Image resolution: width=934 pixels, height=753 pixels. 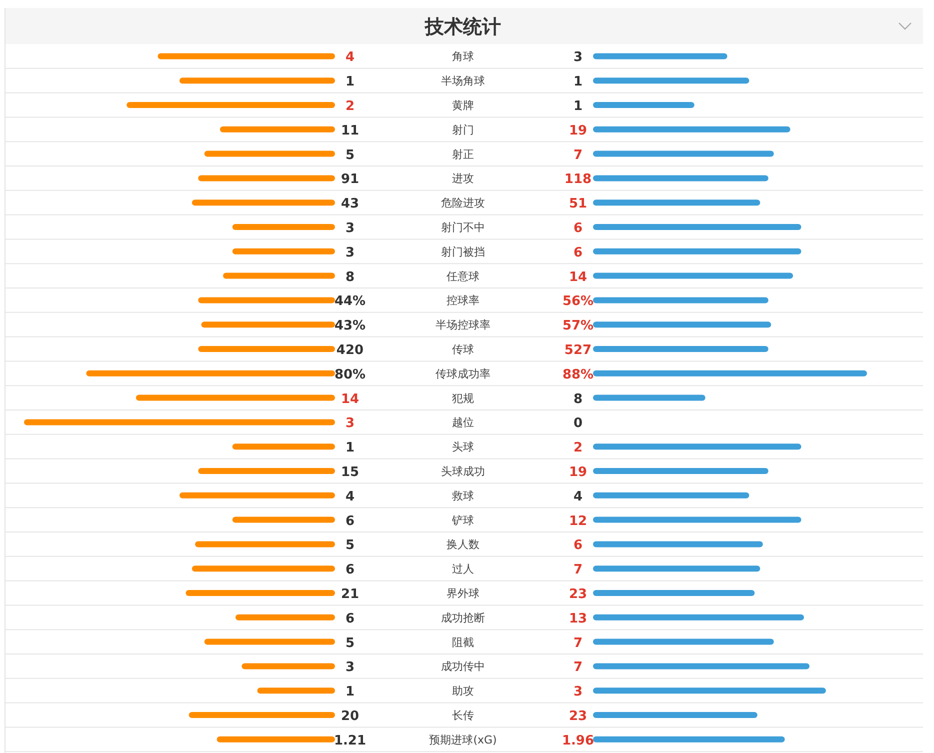 I want to click on chart-title: 技术统计, so click(x=462, y=27).